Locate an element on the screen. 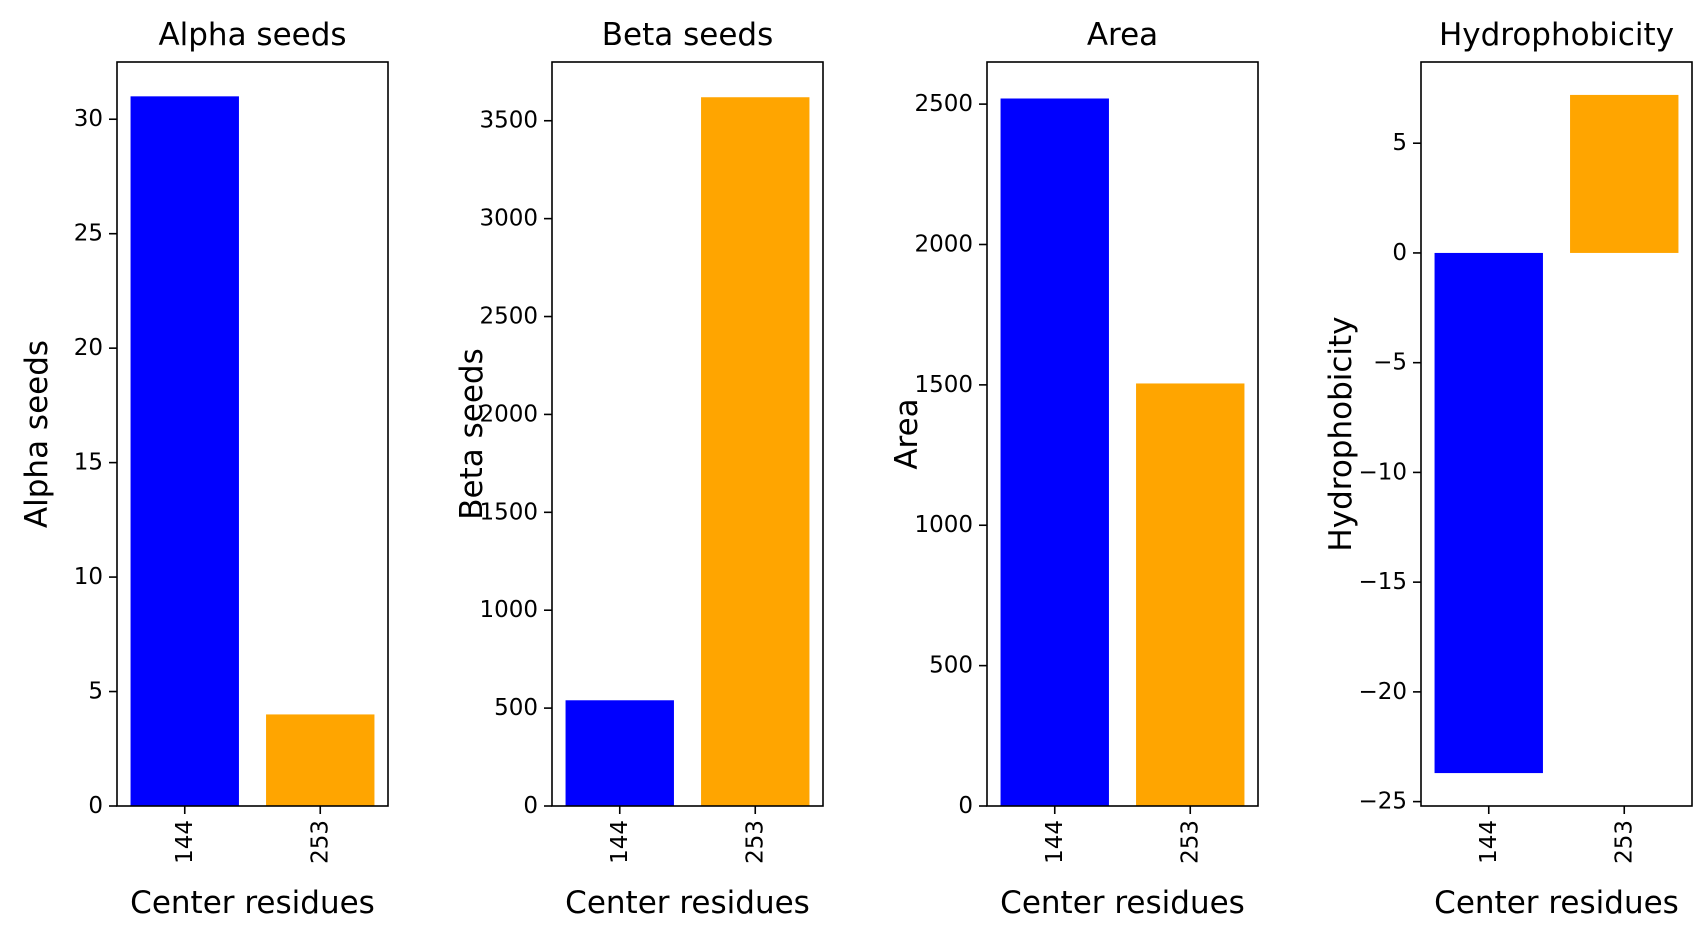  y-tick-label: 15 is located at coordinates (88, 463).